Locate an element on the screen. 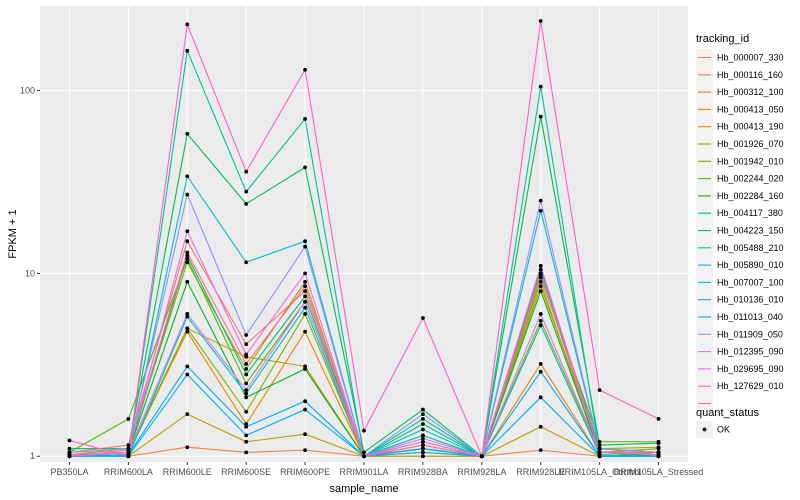 The image size is (800, 500). legend-label: Hb_011909_050 is located at coordinates (750, 334).